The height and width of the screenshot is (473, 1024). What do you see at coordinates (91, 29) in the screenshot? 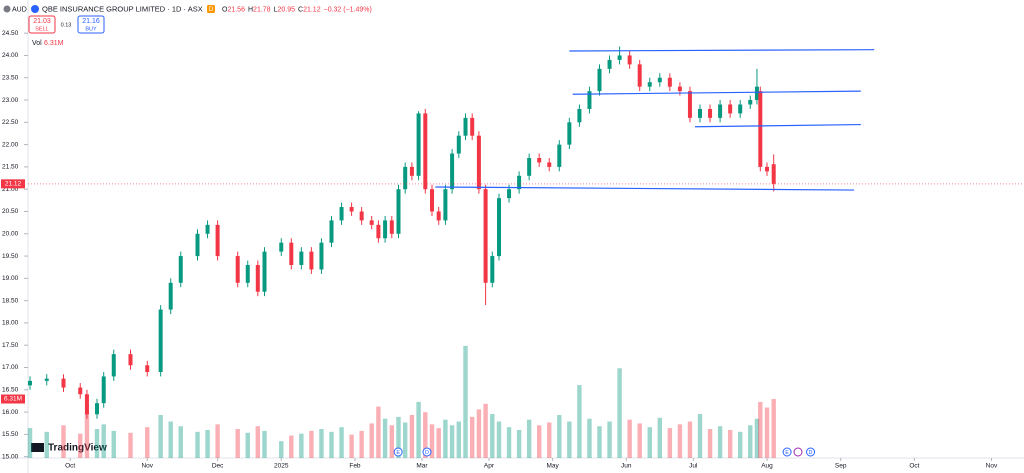
I see `buy-label: BUY` at bounding box center [91, 29].